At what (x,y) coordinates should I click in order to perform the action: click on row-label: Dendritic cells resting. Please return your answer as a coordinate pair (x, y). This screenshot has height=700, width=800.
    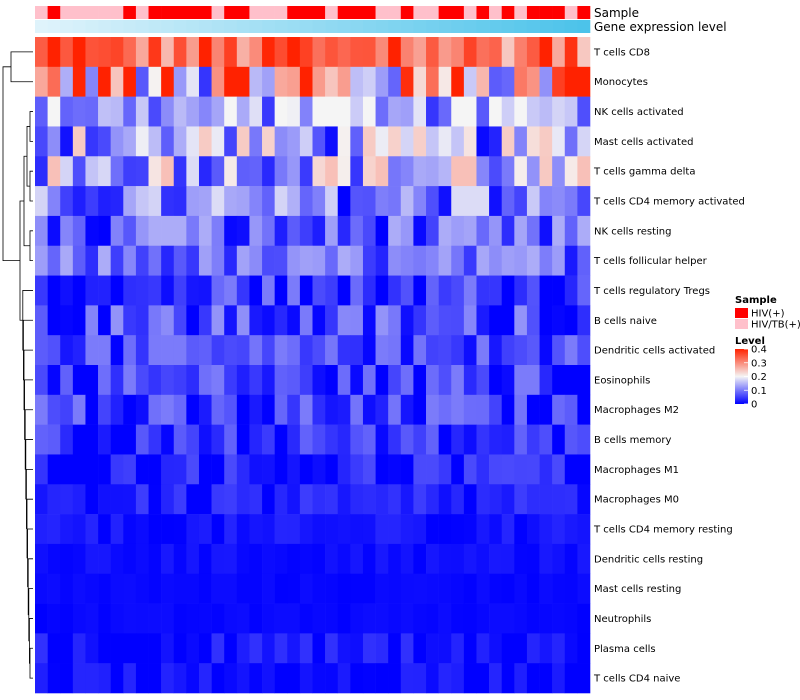
    Looking at the image, I should click on (648, 559).